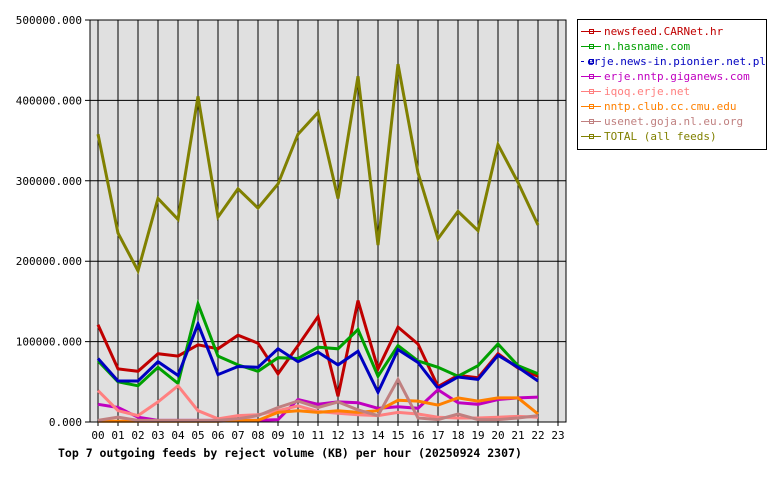 The width and height of the screenshot is (780, 480). I want to click on x-tick-label: 18, so click(457, 435).